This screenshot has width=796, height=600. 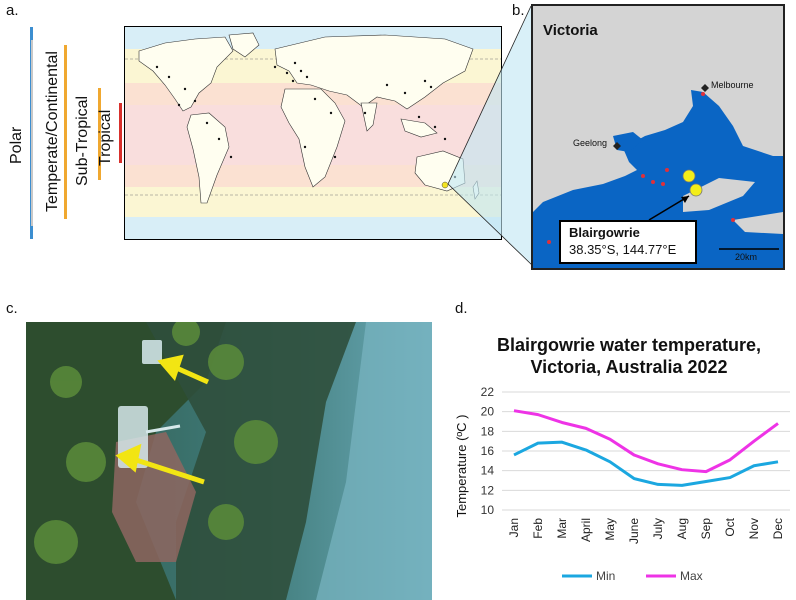 I want to click on india-landmass, so click(x=369, y=117).